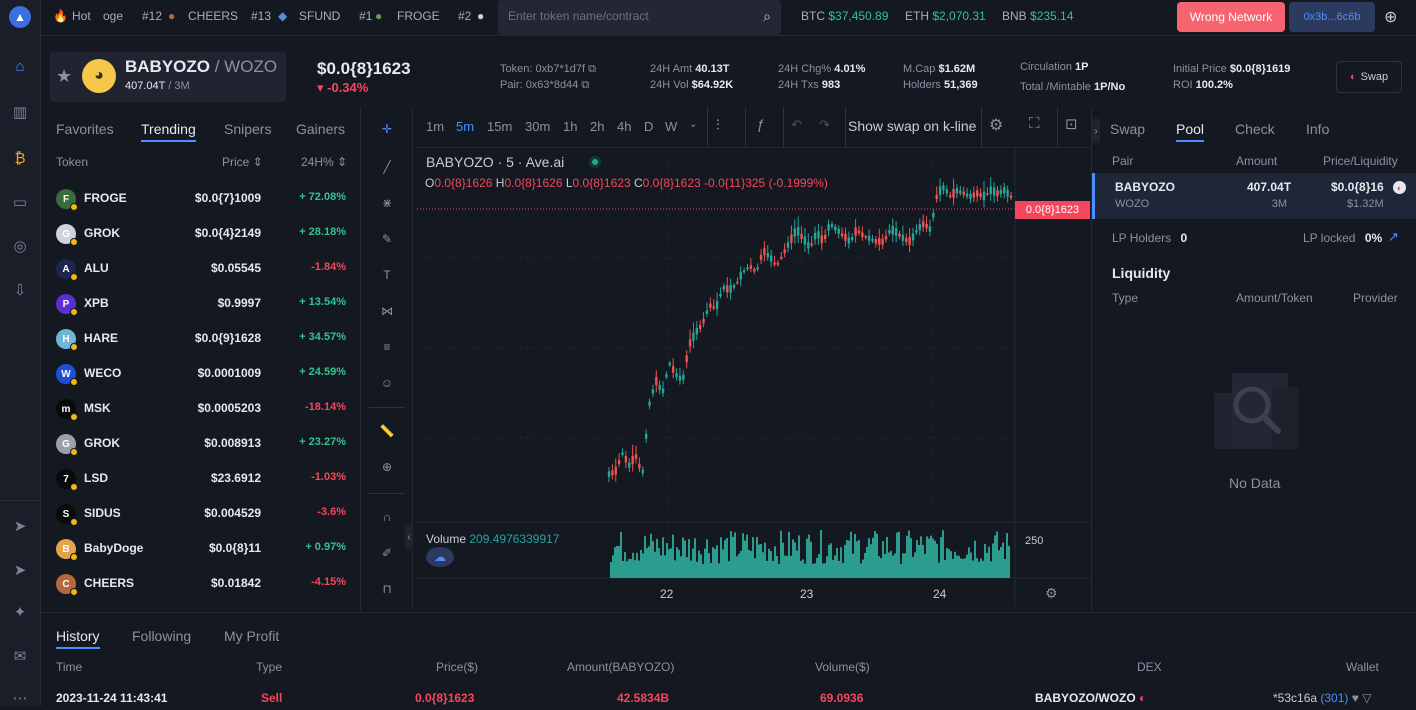 The image size is (1416, 710). I want to click on pattern-icon: ⋈, so click(387, 311).